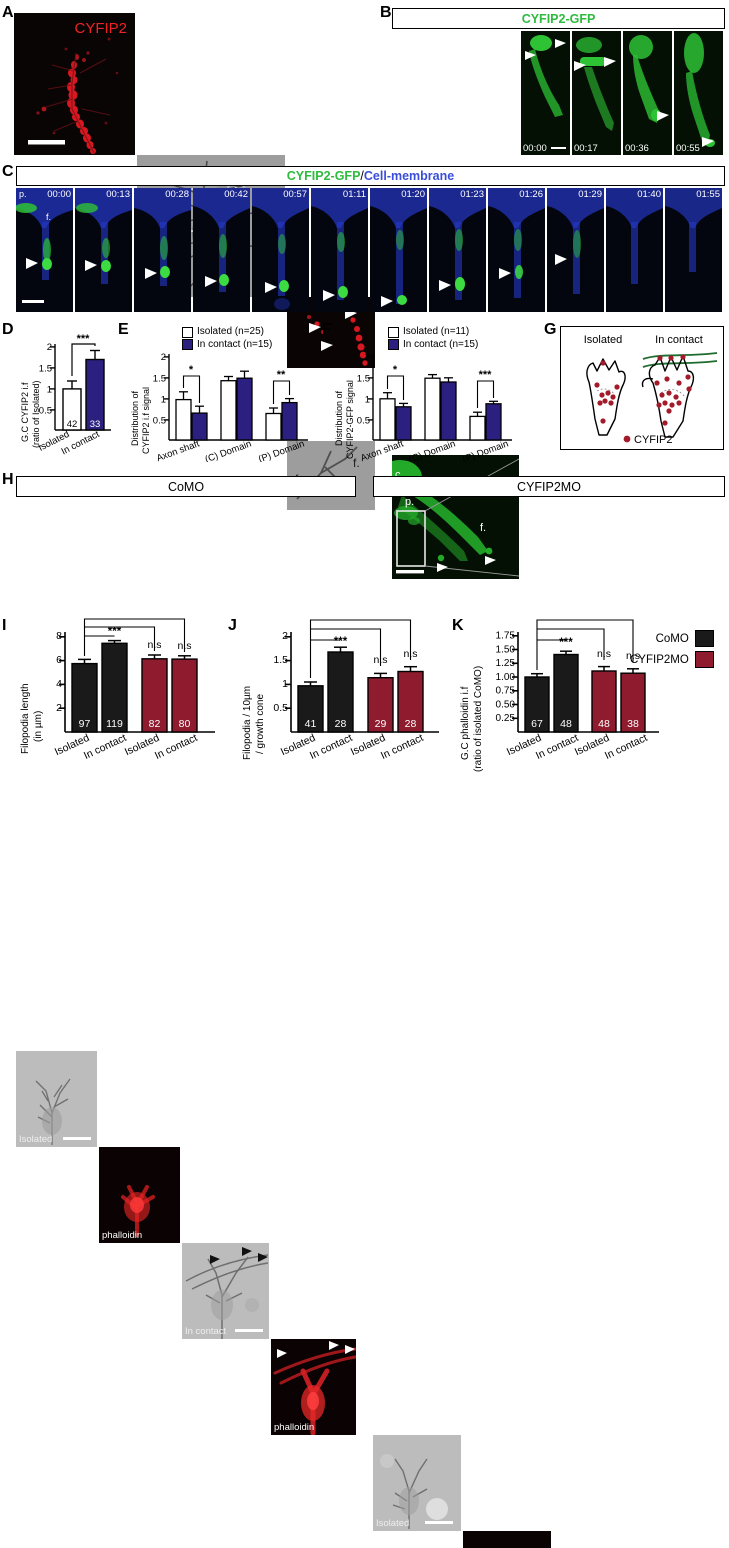 The image size is (729, 1548). I want to click on panelC-timestamp: 01:40, so click(649, 194).